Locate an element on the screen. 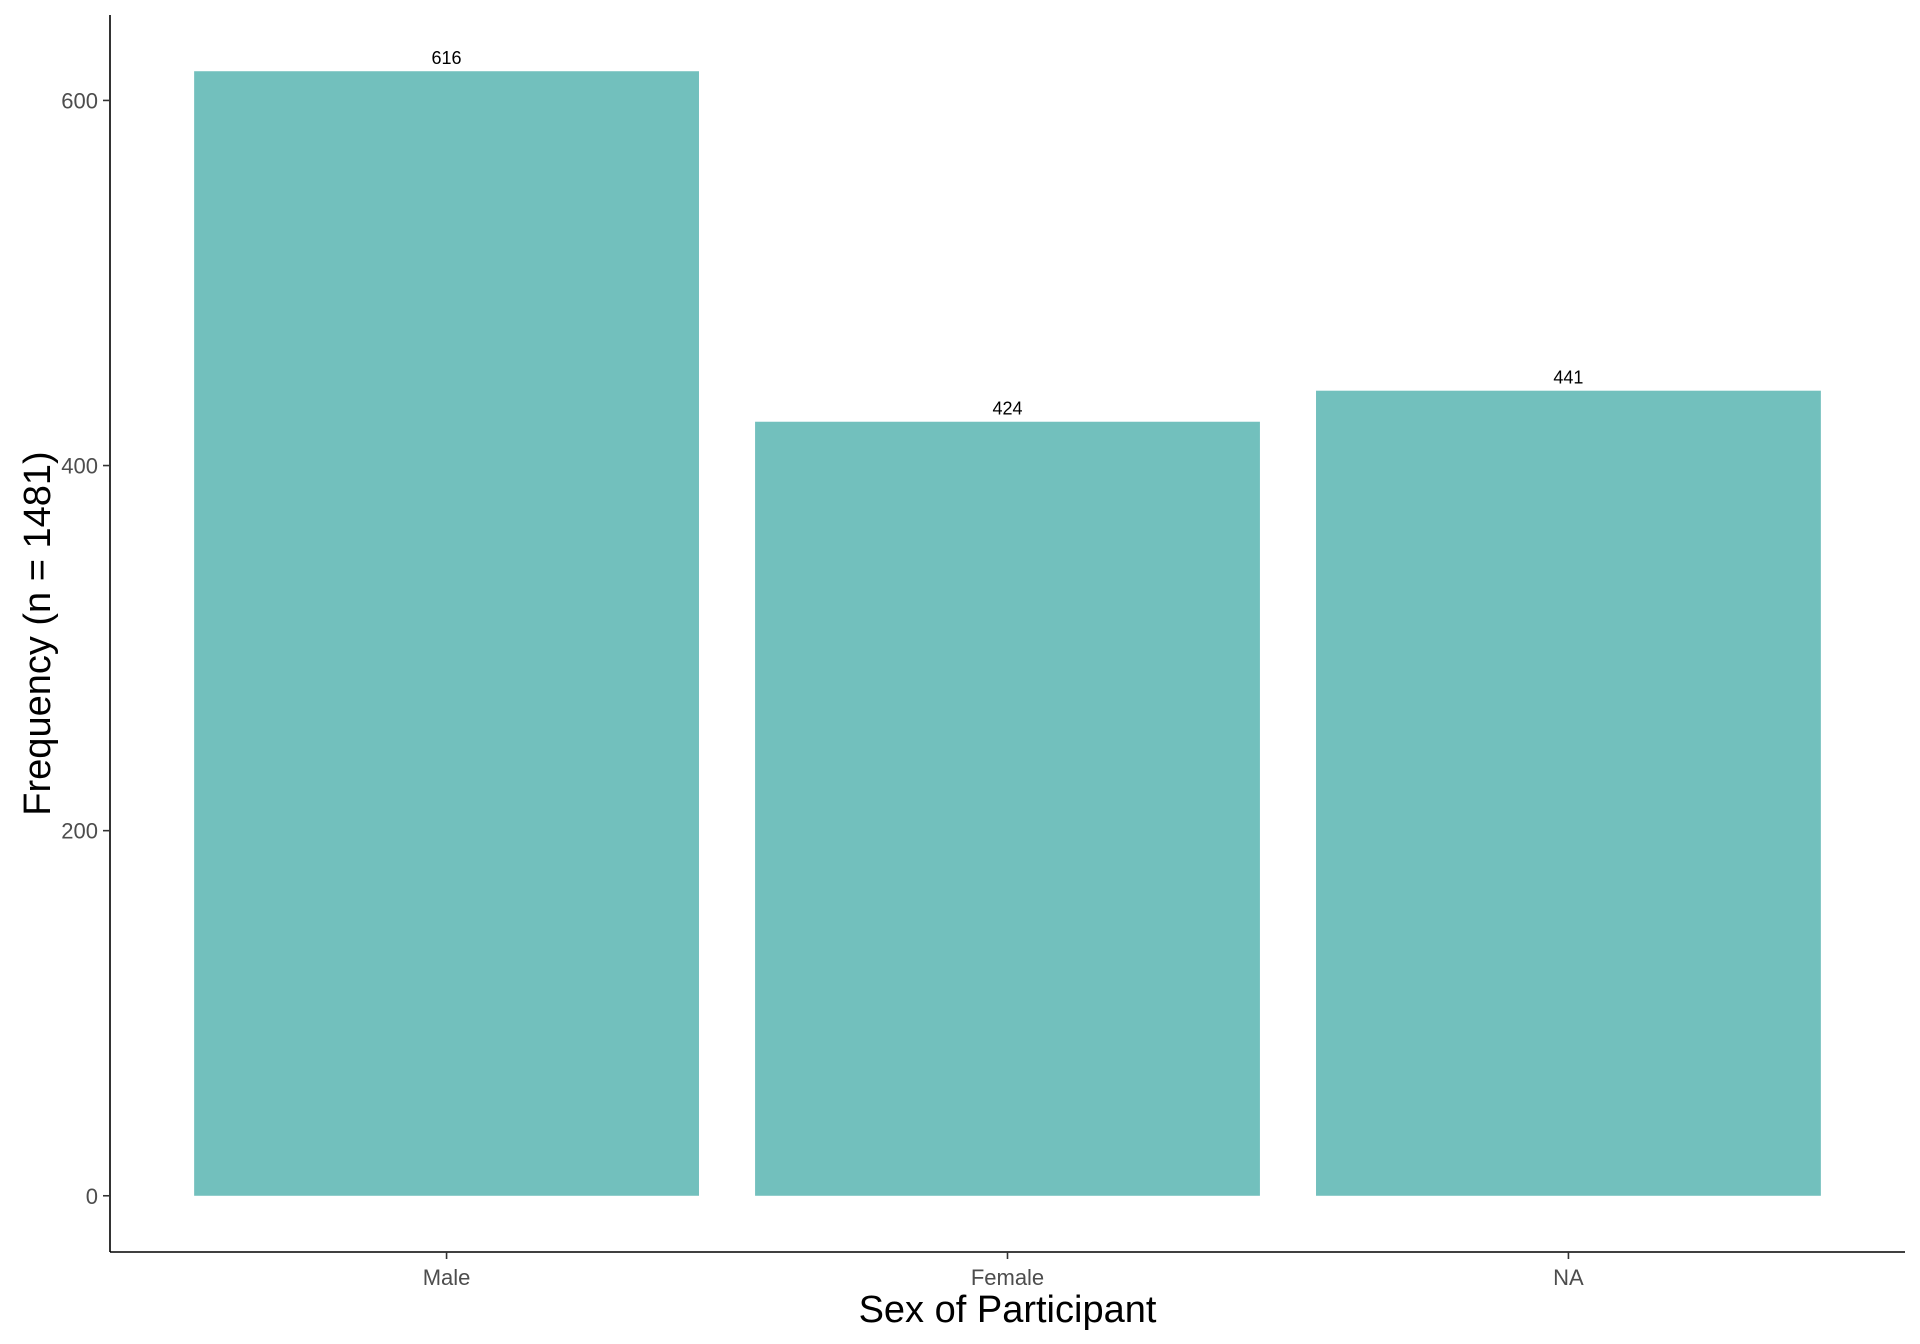 The image size is (1920, 1344). y-tick-label: 200 is located at coordinates (79, 831).